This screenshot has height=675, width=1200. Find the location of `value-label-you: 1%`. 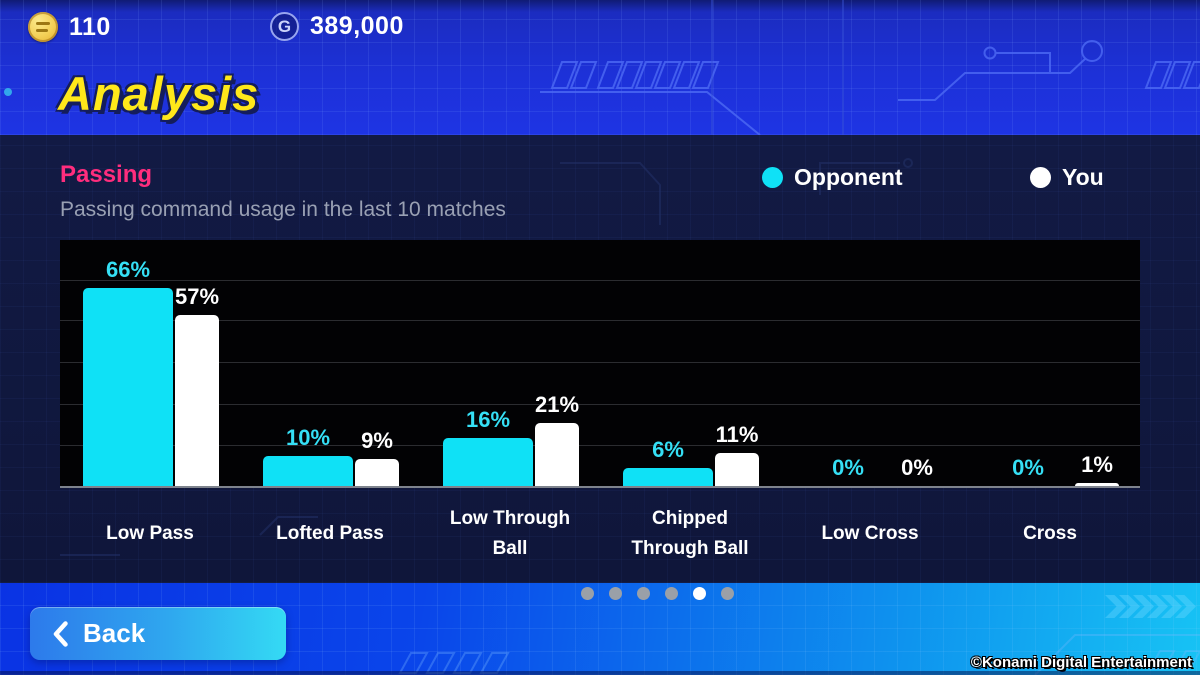

value-label-you: 1% is located at coordinates (1097, 464).